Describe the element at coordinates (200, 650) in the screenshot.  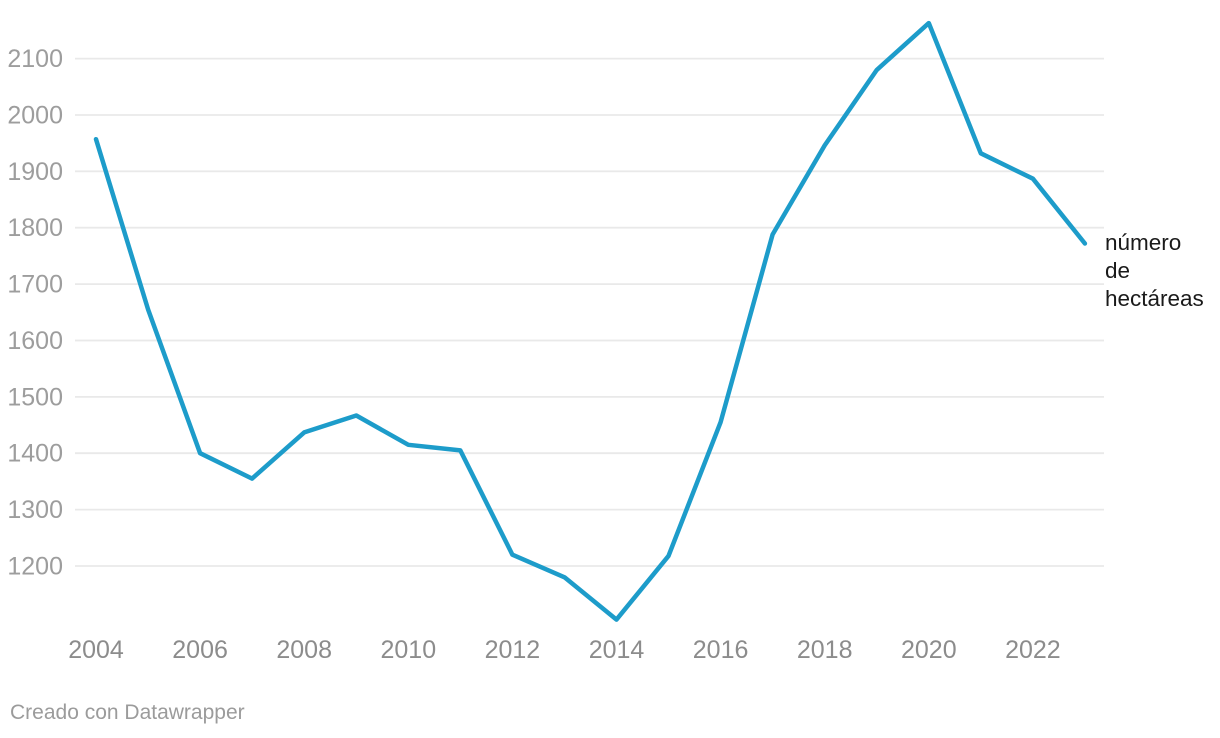
I see `x-tick-label: 2006` at that location.